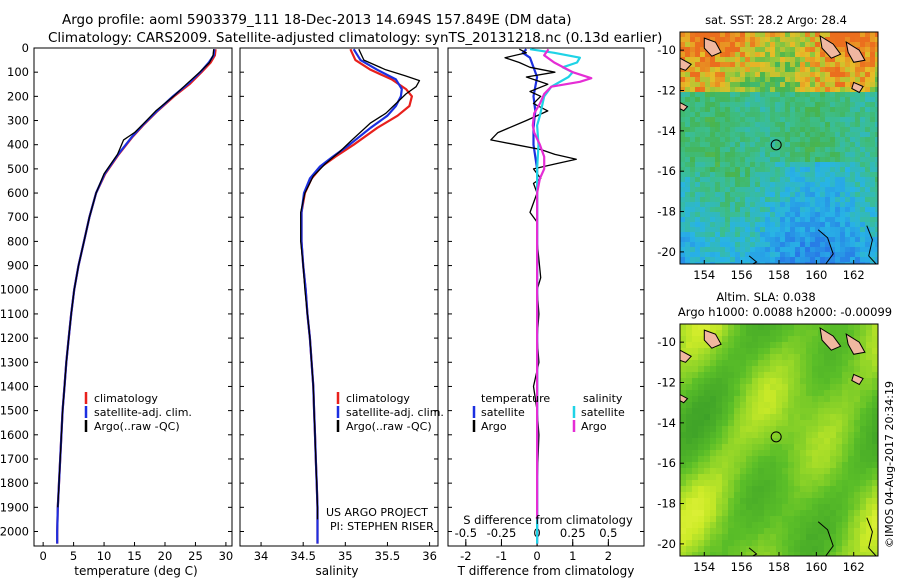 The width and height of the screenshot is (900, 580). Describe the element at coordinates (666, 50) in the screenshot. I see `latitude-tick-label: -10` at that location.